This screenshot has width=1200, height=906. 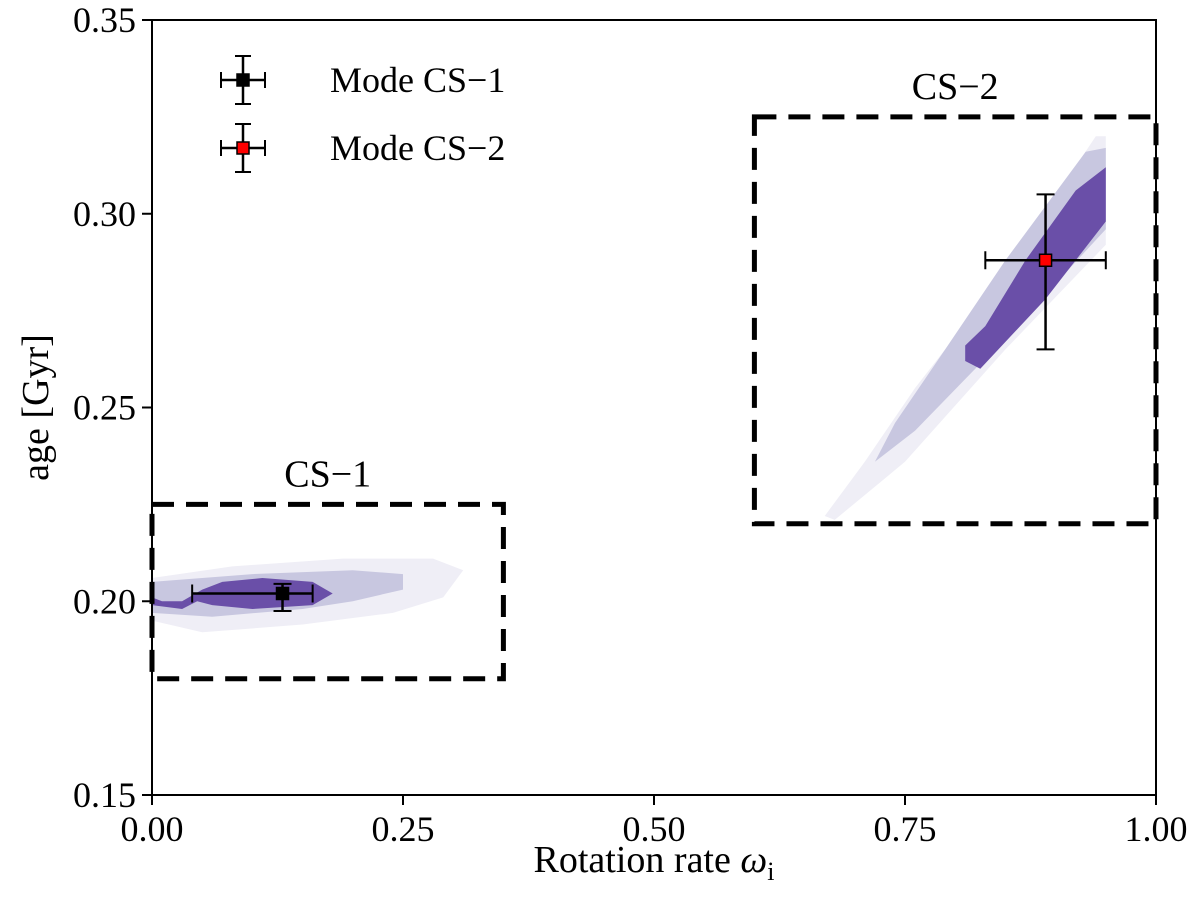 I want to click on x-axis-title-subscript: i, so click(x=770, y=871).